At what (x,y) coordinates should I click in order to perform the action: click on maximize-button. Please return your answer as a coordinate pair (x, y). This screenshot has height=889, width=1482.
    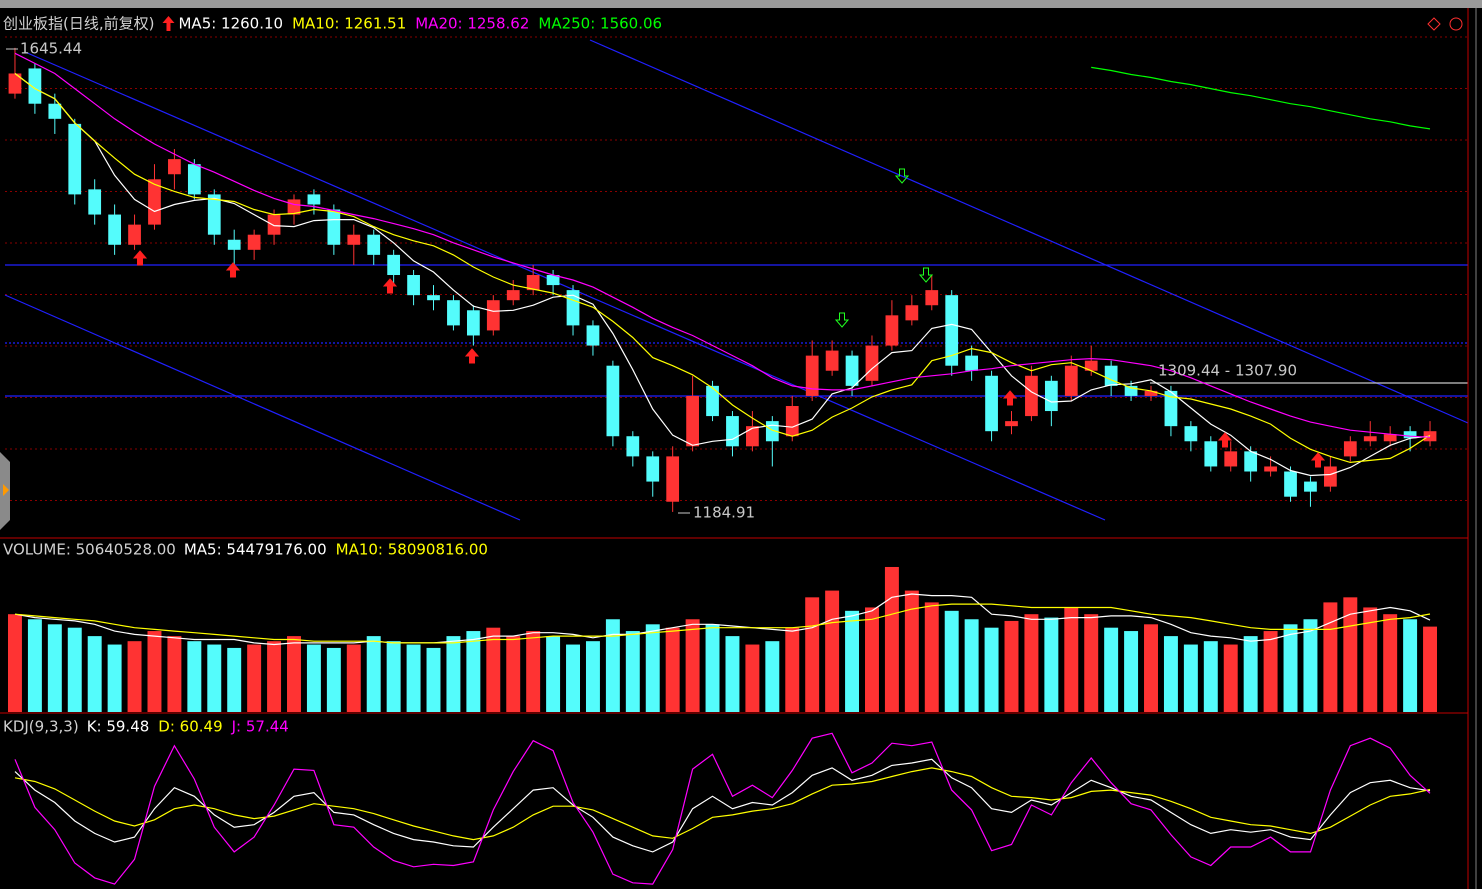
    Looking at the image, I should click on (1434, 24).